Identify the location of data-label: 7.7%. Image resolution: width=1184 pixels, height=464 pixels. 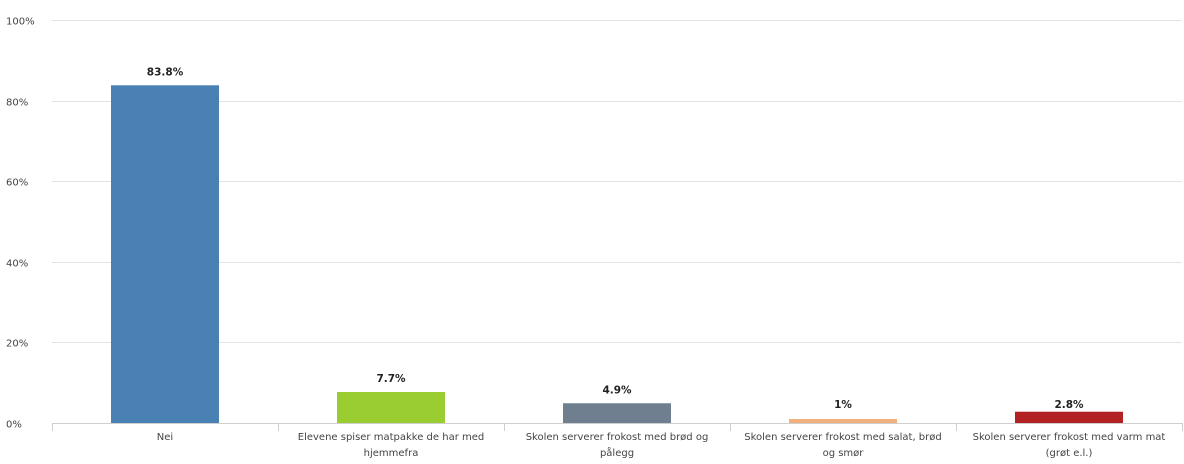
(391, 379).